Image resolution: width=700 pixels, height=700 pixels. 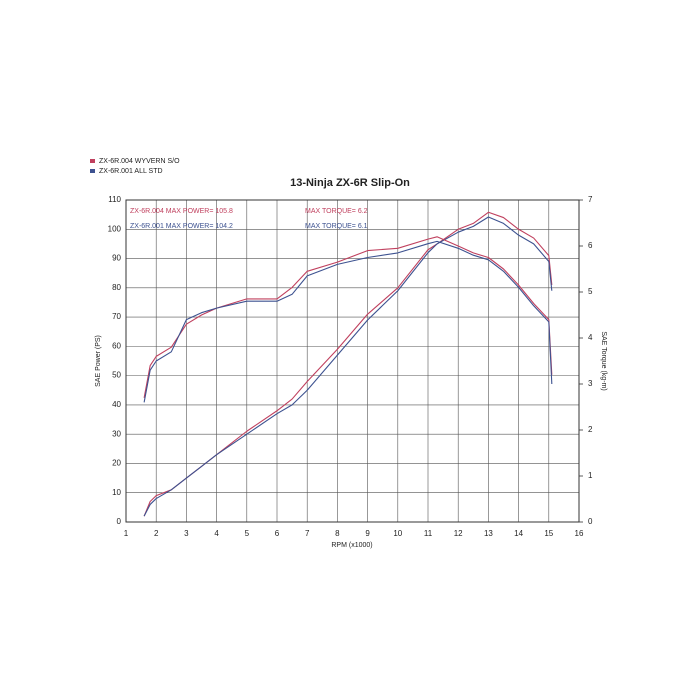 I want to click on x-tick-label: 12, so click(x=458, y=533).